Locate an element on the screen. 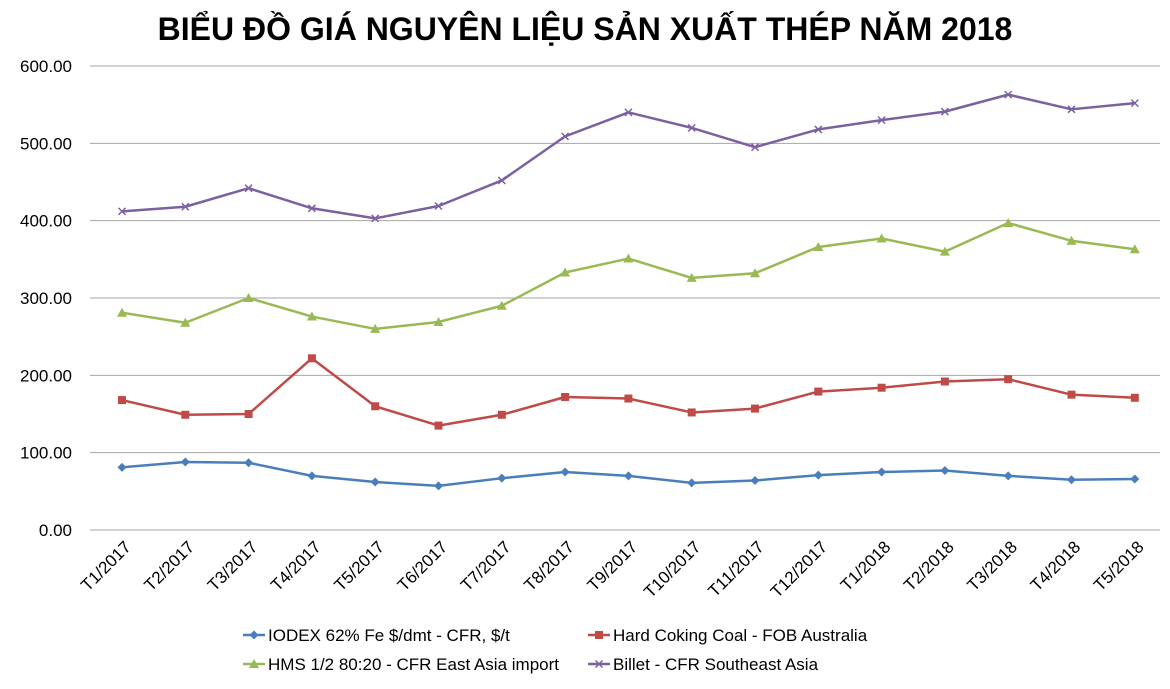 The width and height of the screenshot is (1170, 689). y-tick-label: 500.00 is located at coordinates (46, 143).